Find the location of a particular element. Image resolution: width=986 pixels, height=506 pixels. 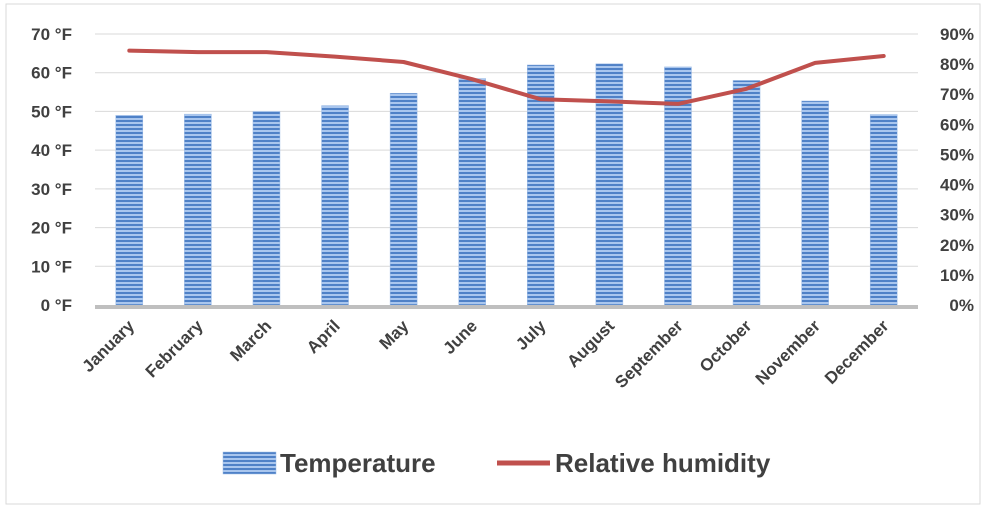

temperature-bar-april is located at coordinates (335, 205).